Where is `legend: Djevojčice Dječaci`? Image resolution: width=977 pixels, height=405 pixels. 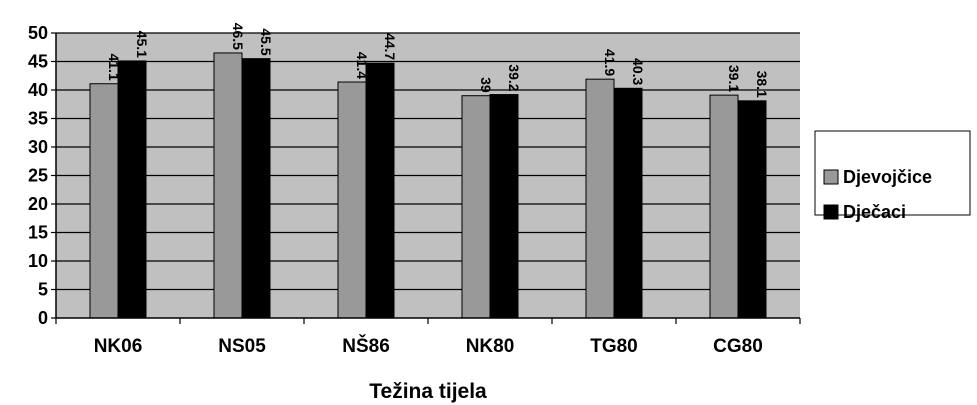 legend: Djevojčice Dječaci is located at coordinates (892, 176).